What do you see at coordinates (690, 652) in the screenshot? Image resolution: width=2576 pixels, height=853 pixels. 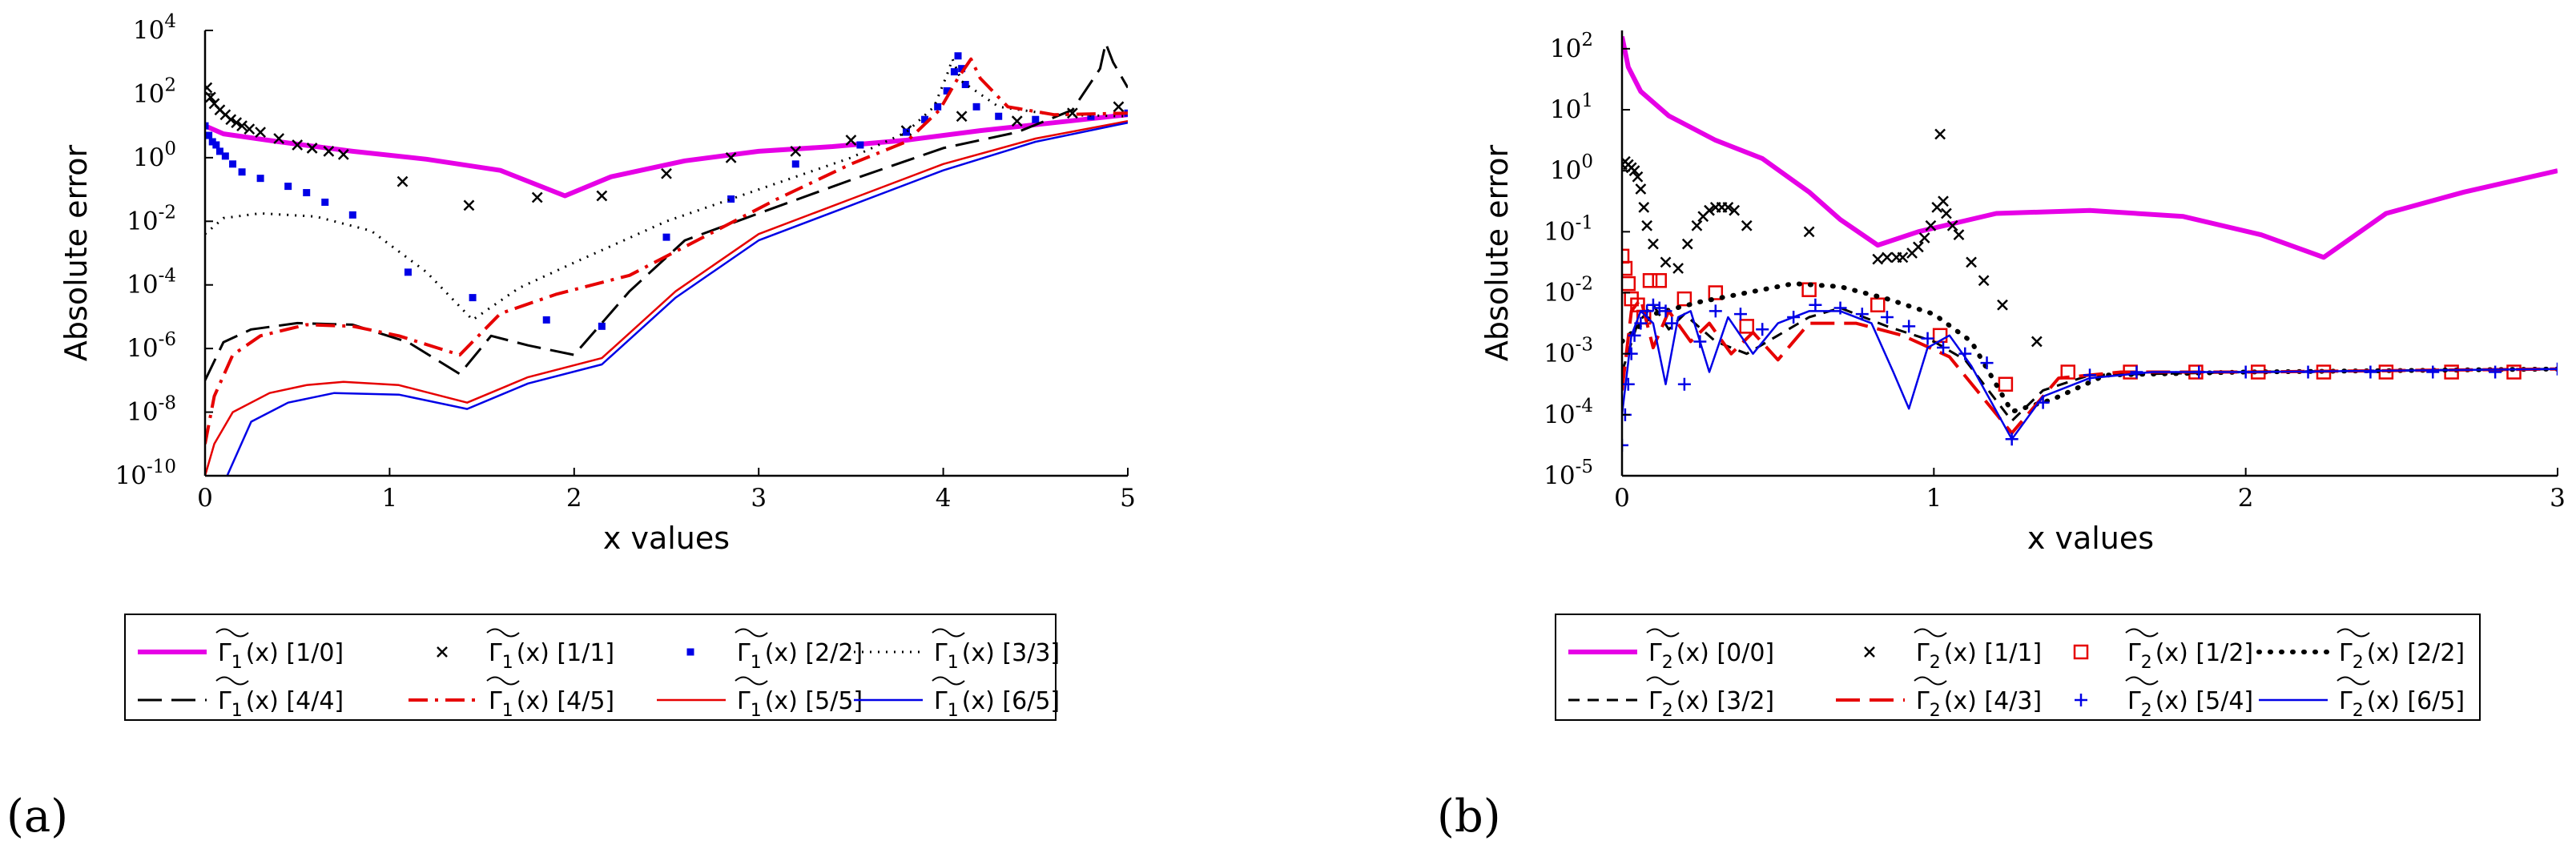 I see `chart-a-legend-entry-2-2-symbol` at bounding box center [690, 652].